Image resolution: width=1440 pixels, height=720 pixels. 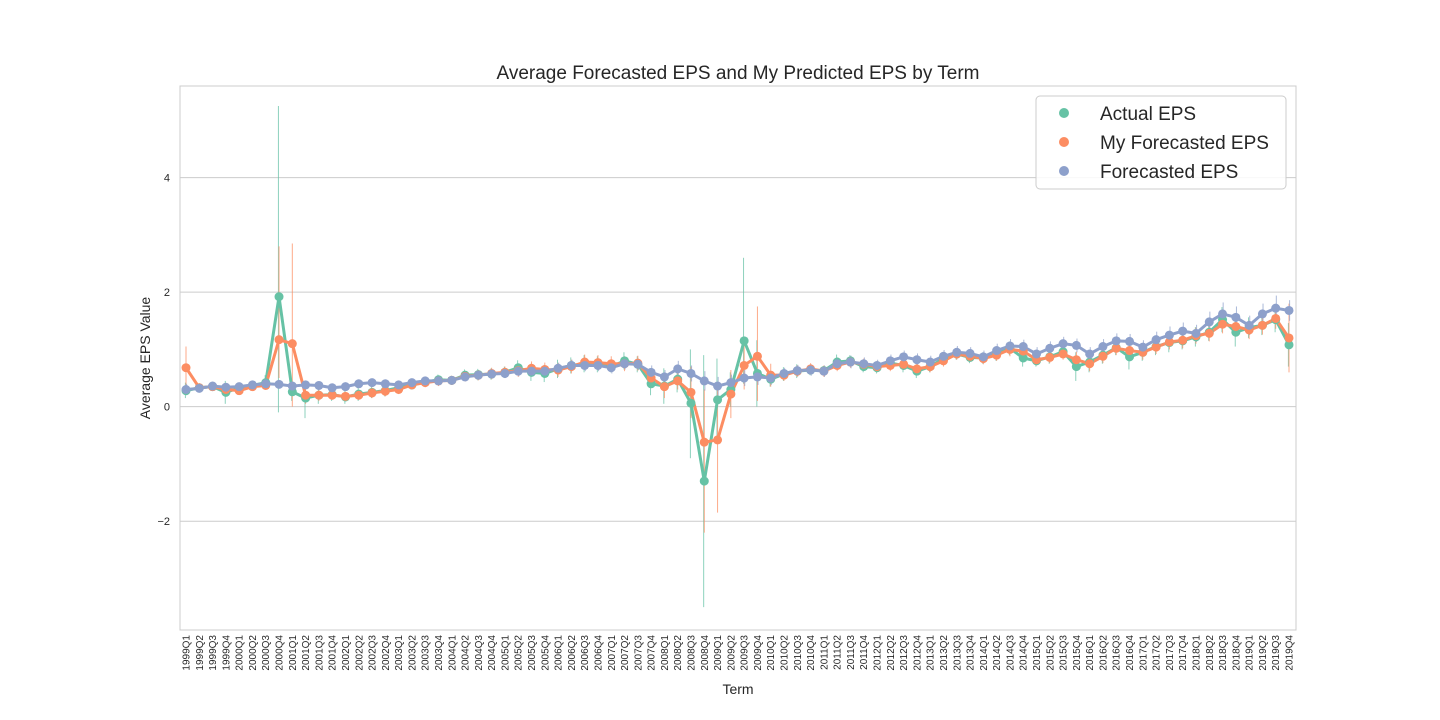 I want to click on x-tick-label: 2017Q3, so click(x=1170, y=653).